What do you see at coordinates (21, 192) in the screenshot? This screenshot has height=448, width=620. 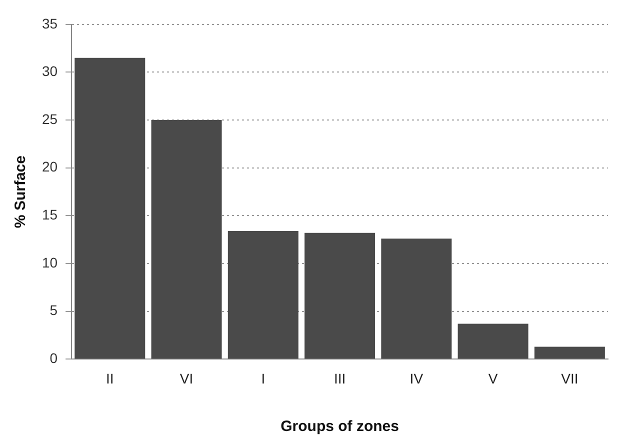 I see `y-axis-title: % Surface` at bounding box center [21, 192].